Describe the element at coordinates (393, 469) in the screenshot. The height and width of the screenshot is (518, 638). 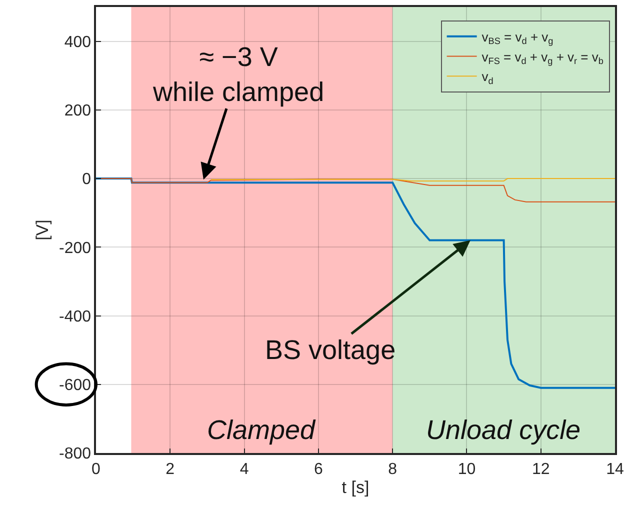
I see `x-tick-label: 8` at that location.